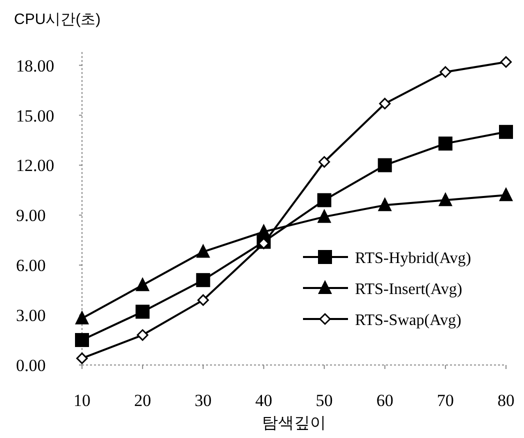 The height and width of the screenshot is (438, 524). What do you see at coordinates (263, 400) in the screenshot?
I see `x-tick-label: 40` at bounding box center [263, 400].